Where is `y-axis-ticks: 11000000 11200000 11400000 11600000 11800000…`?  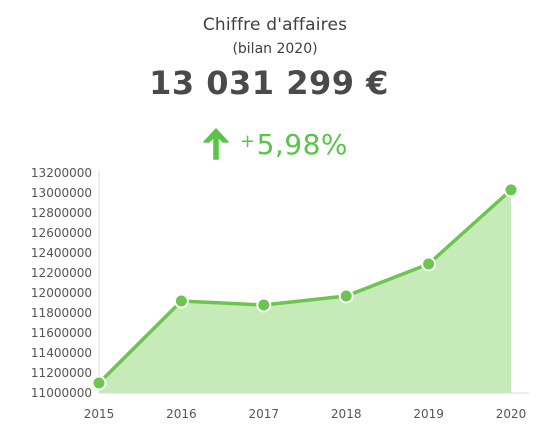
y-axis-ticks: 11000000 11200000 11400000 11600000 11800000… is located at coordinates (61, 283).